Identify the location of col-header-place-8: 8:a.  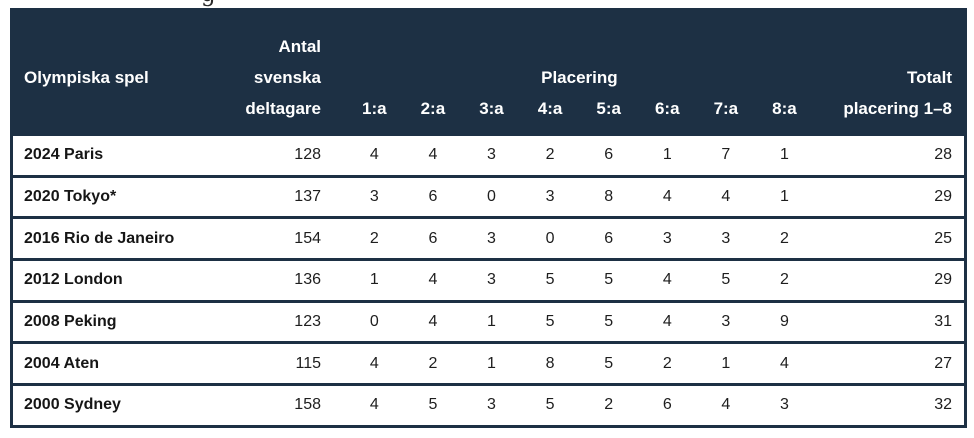
(784, 108).